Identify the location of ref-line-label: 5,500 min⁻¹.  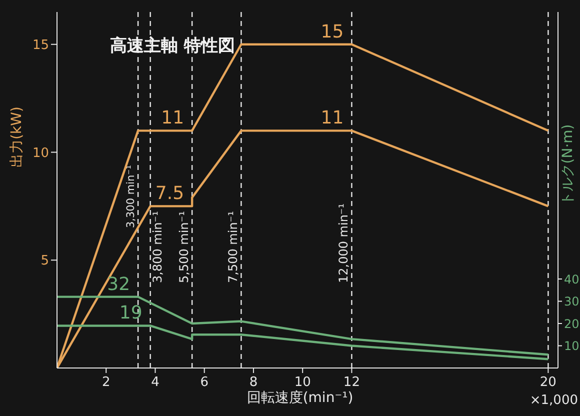
(184, 246).